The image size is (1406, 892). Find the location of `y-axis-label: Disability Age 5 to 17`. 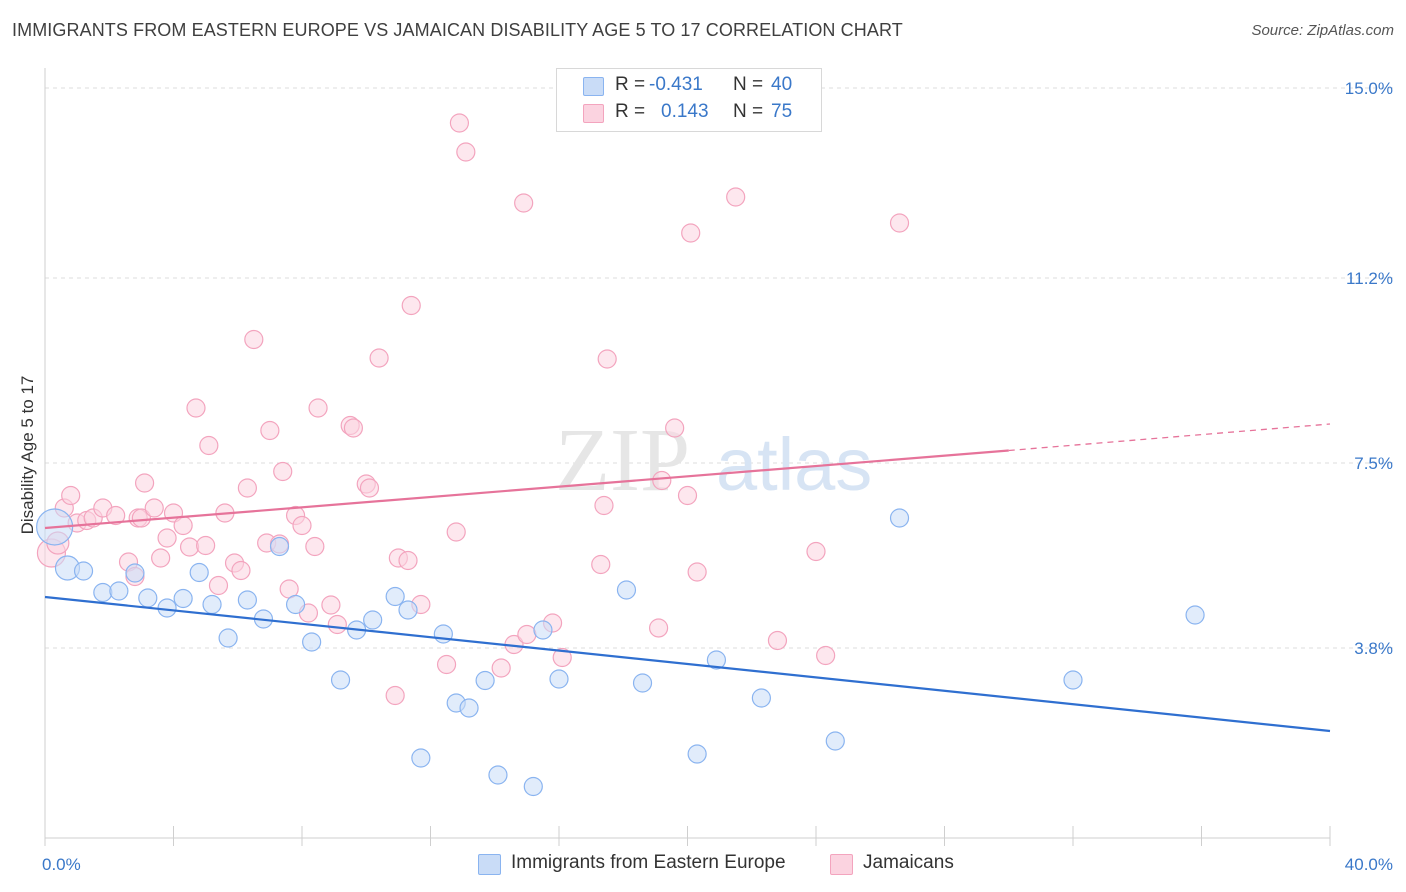

y-axis-label: Disability Age 5 to 17 is located at coordinates (27, 455).